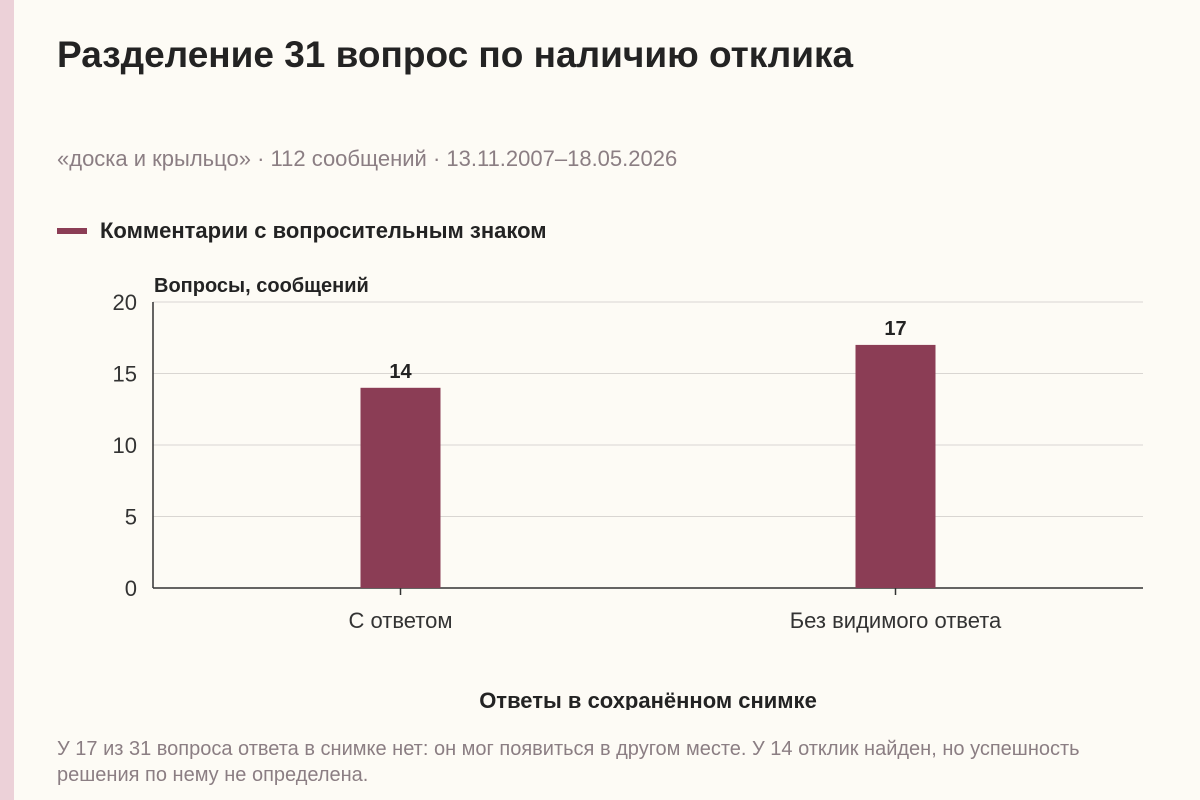 Image resolution: width=1200 pixels, height=800 pixels. I want to click on chart-title: Разделение 31 вопрос по наличию отклика, so click(455, 54).